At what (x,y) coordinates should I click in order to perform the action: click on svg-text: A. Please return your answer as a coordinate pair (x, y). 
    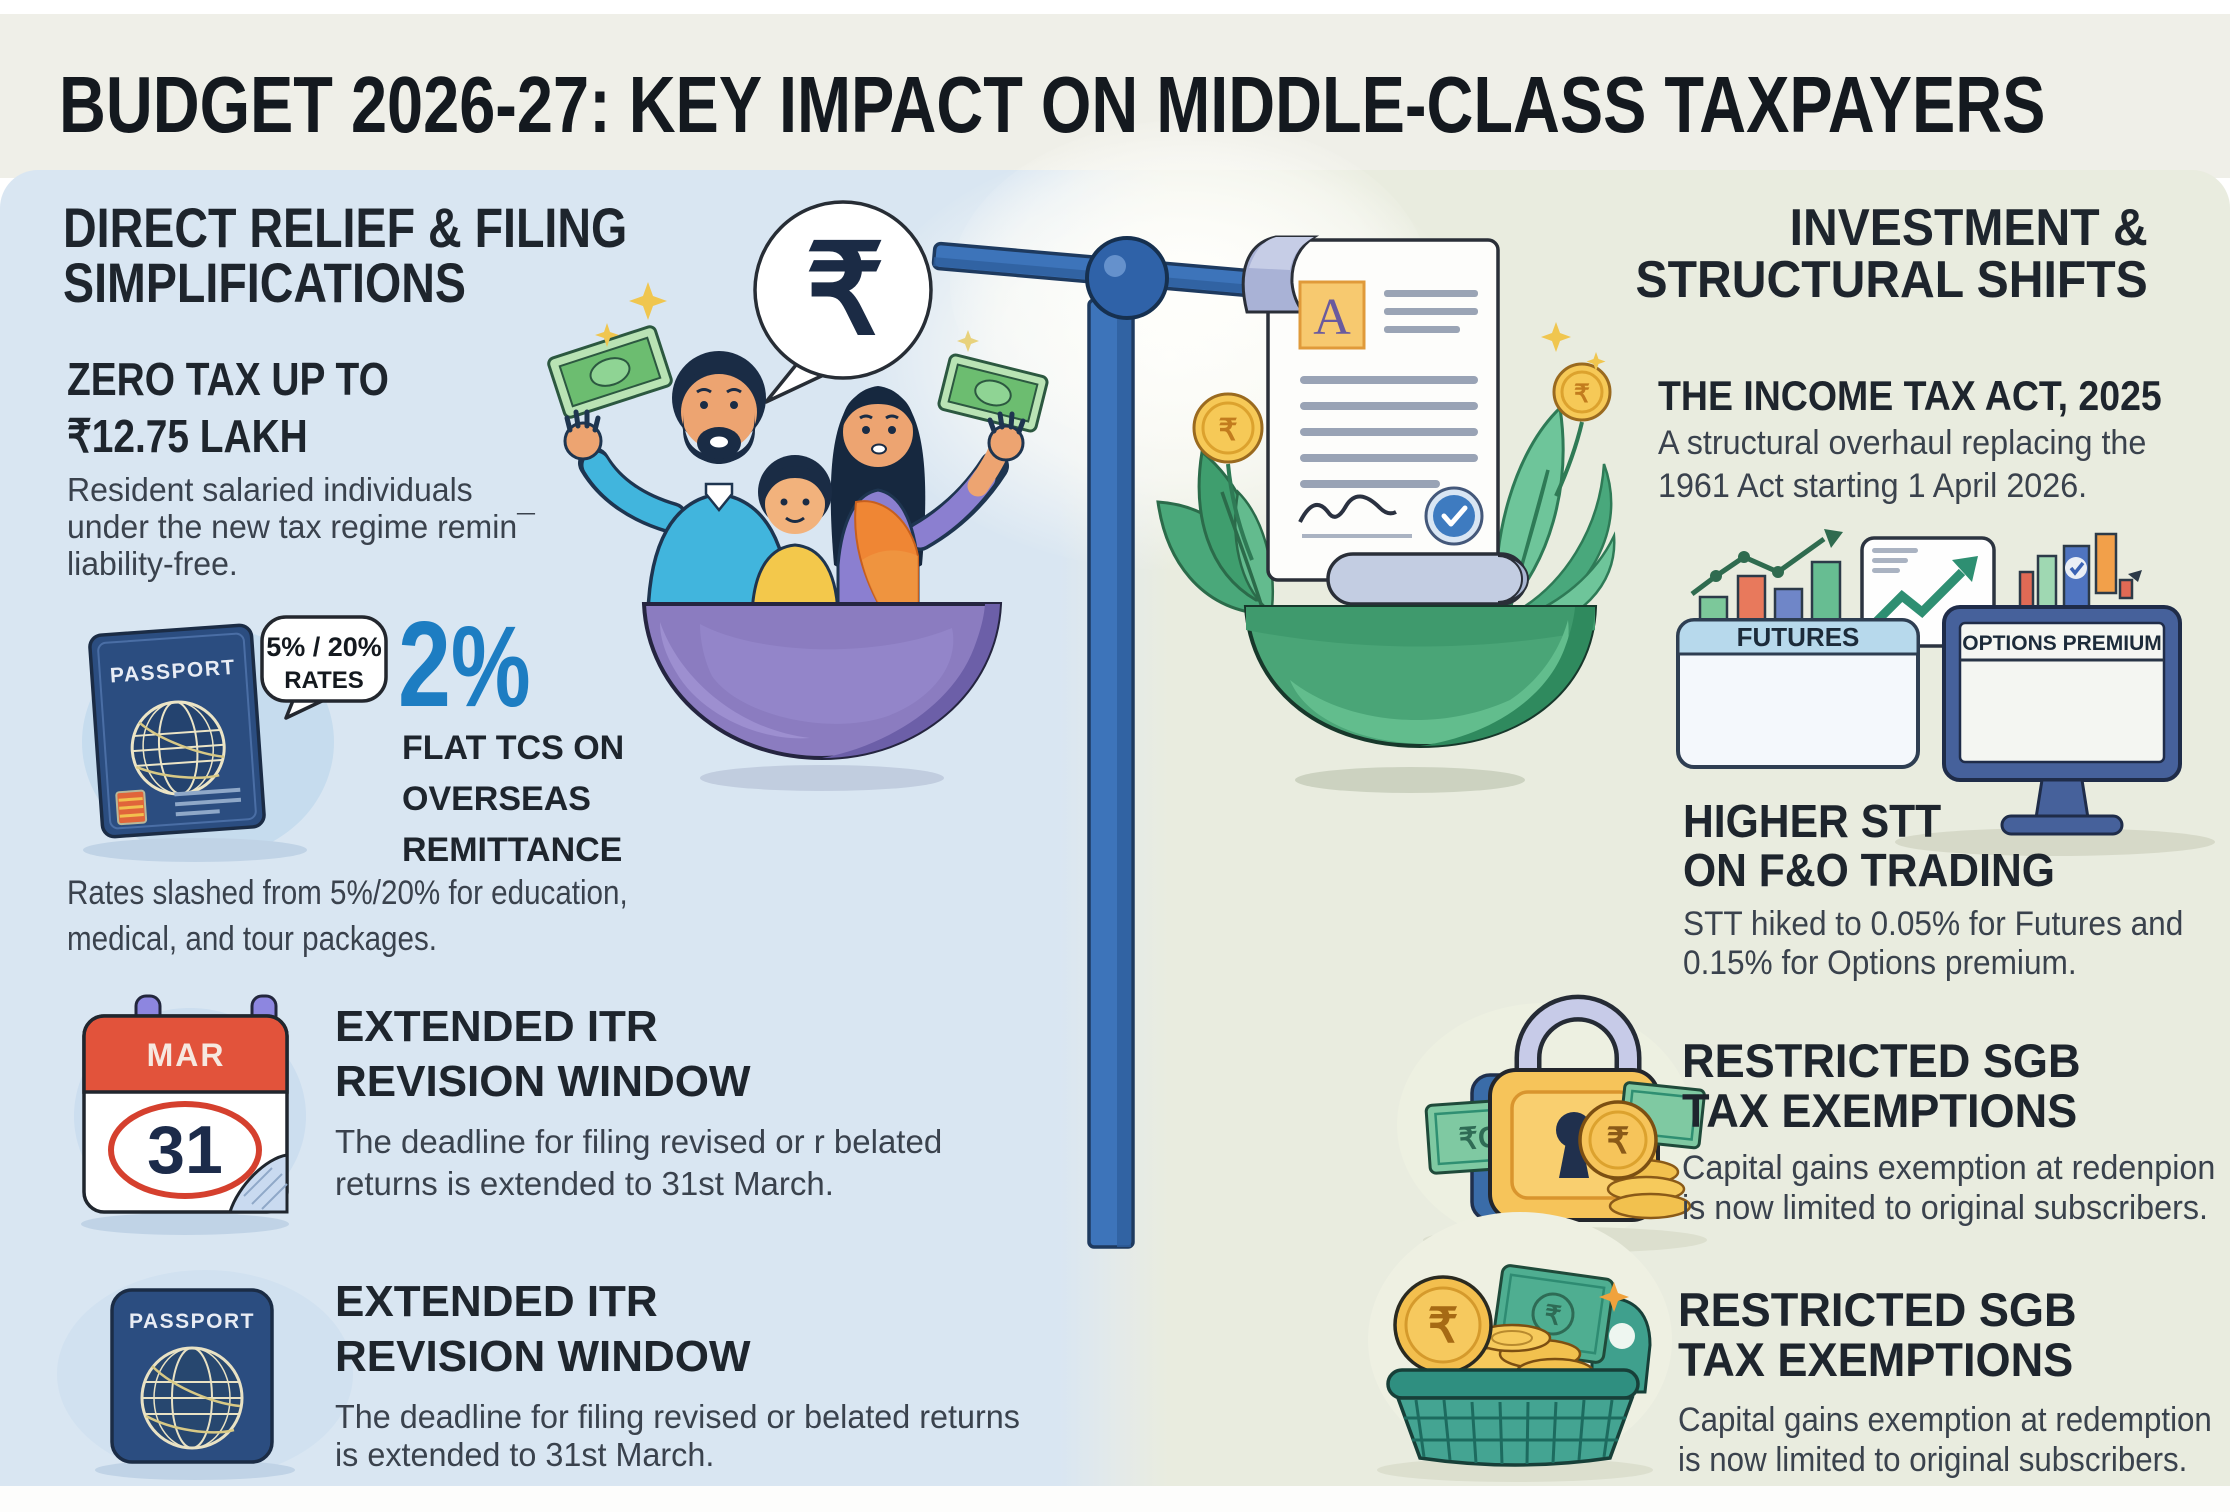
    Looking at the image, I should click on (1332, 317).